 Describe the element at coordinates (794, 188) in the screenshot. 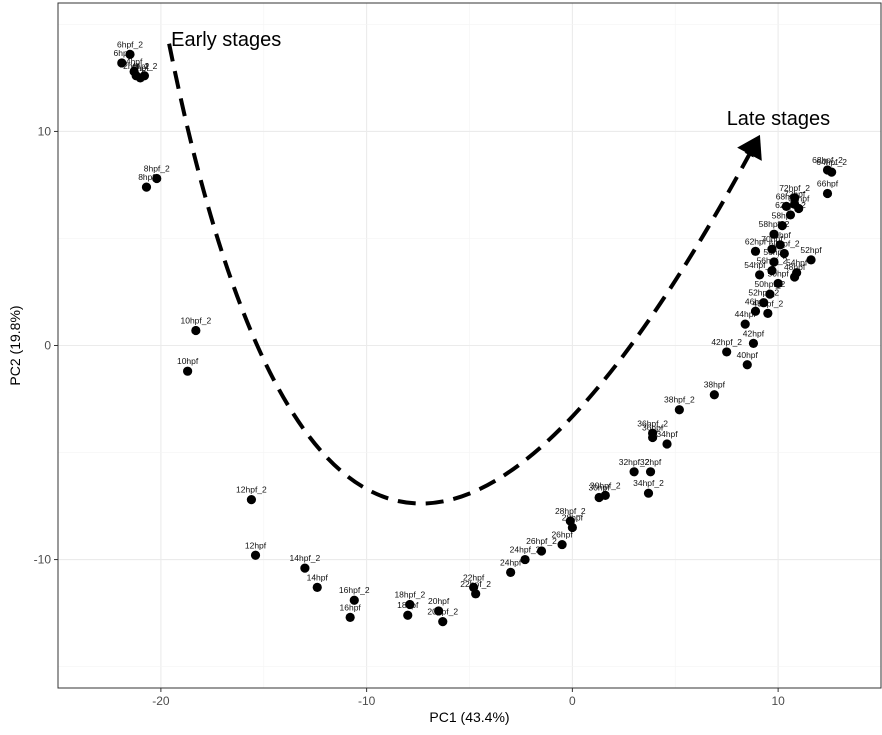

I see `point-label: 72hpf_2` at that location.